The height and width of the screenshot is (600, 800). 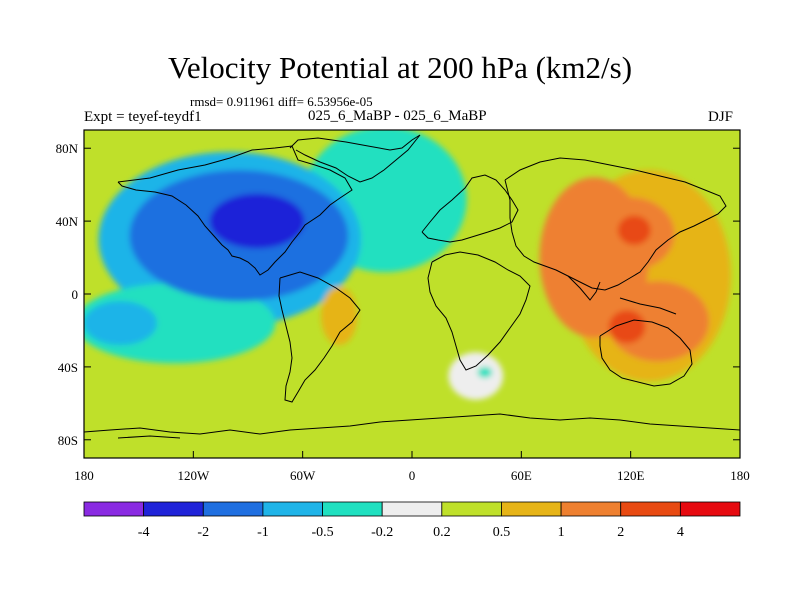 What do you see at coordinates (193, 475) in the screenshot?
I see `x-tick-label: 120W` at bounding box center [193, 475].